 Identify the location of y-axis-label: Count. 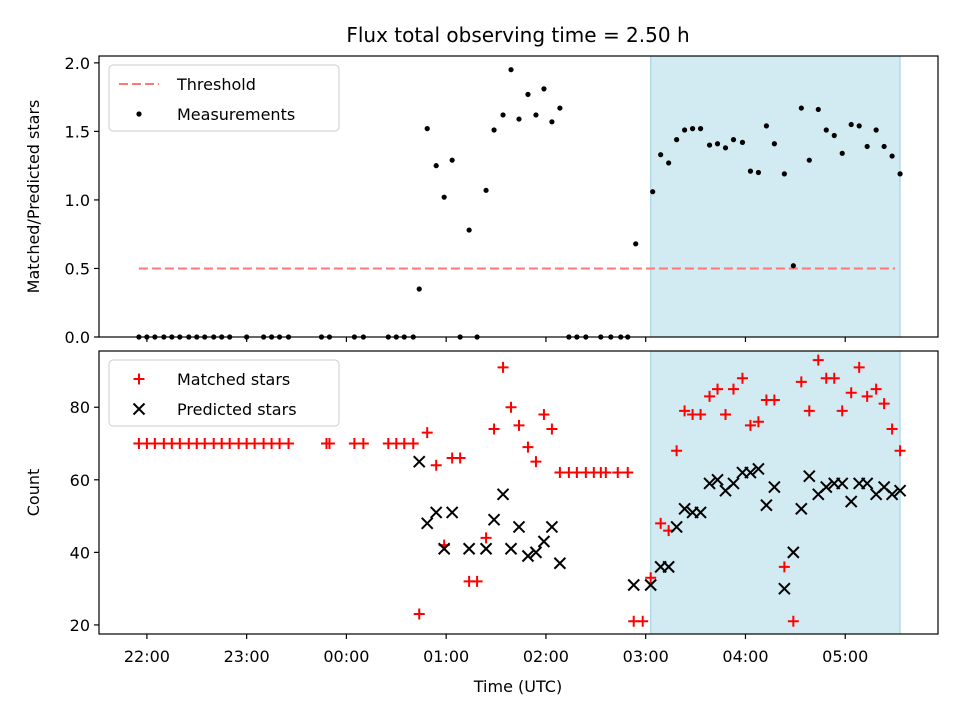
(33, 493).